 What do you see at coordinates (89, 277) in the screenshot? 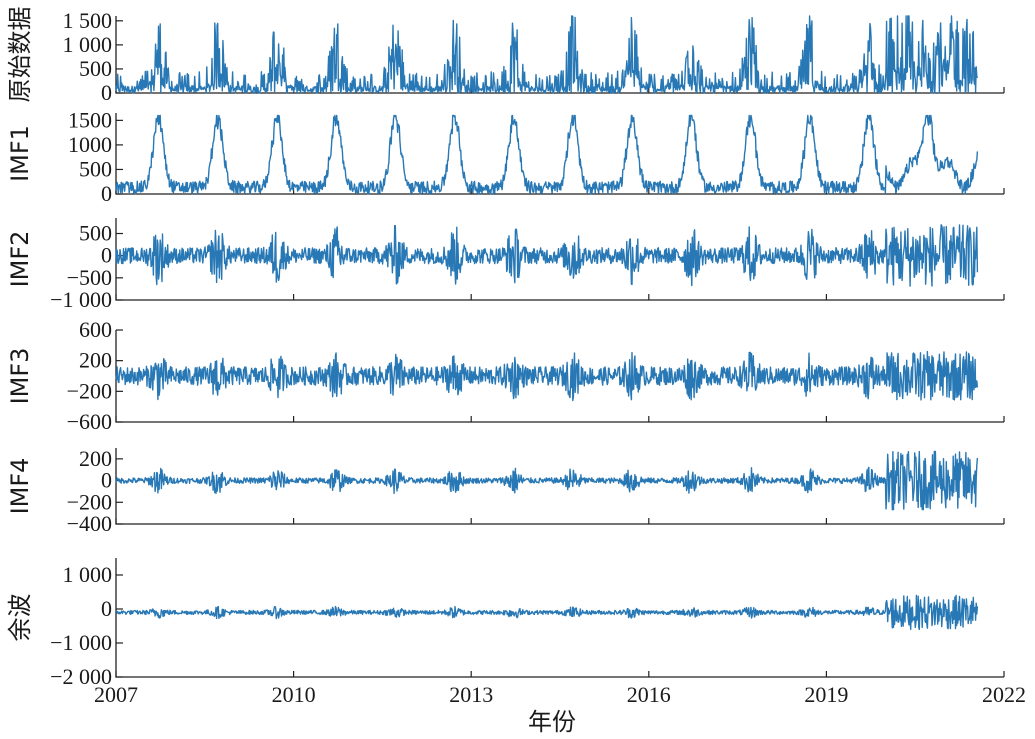
I see `y-tick-label: −500` at bounding box center [89, 277].